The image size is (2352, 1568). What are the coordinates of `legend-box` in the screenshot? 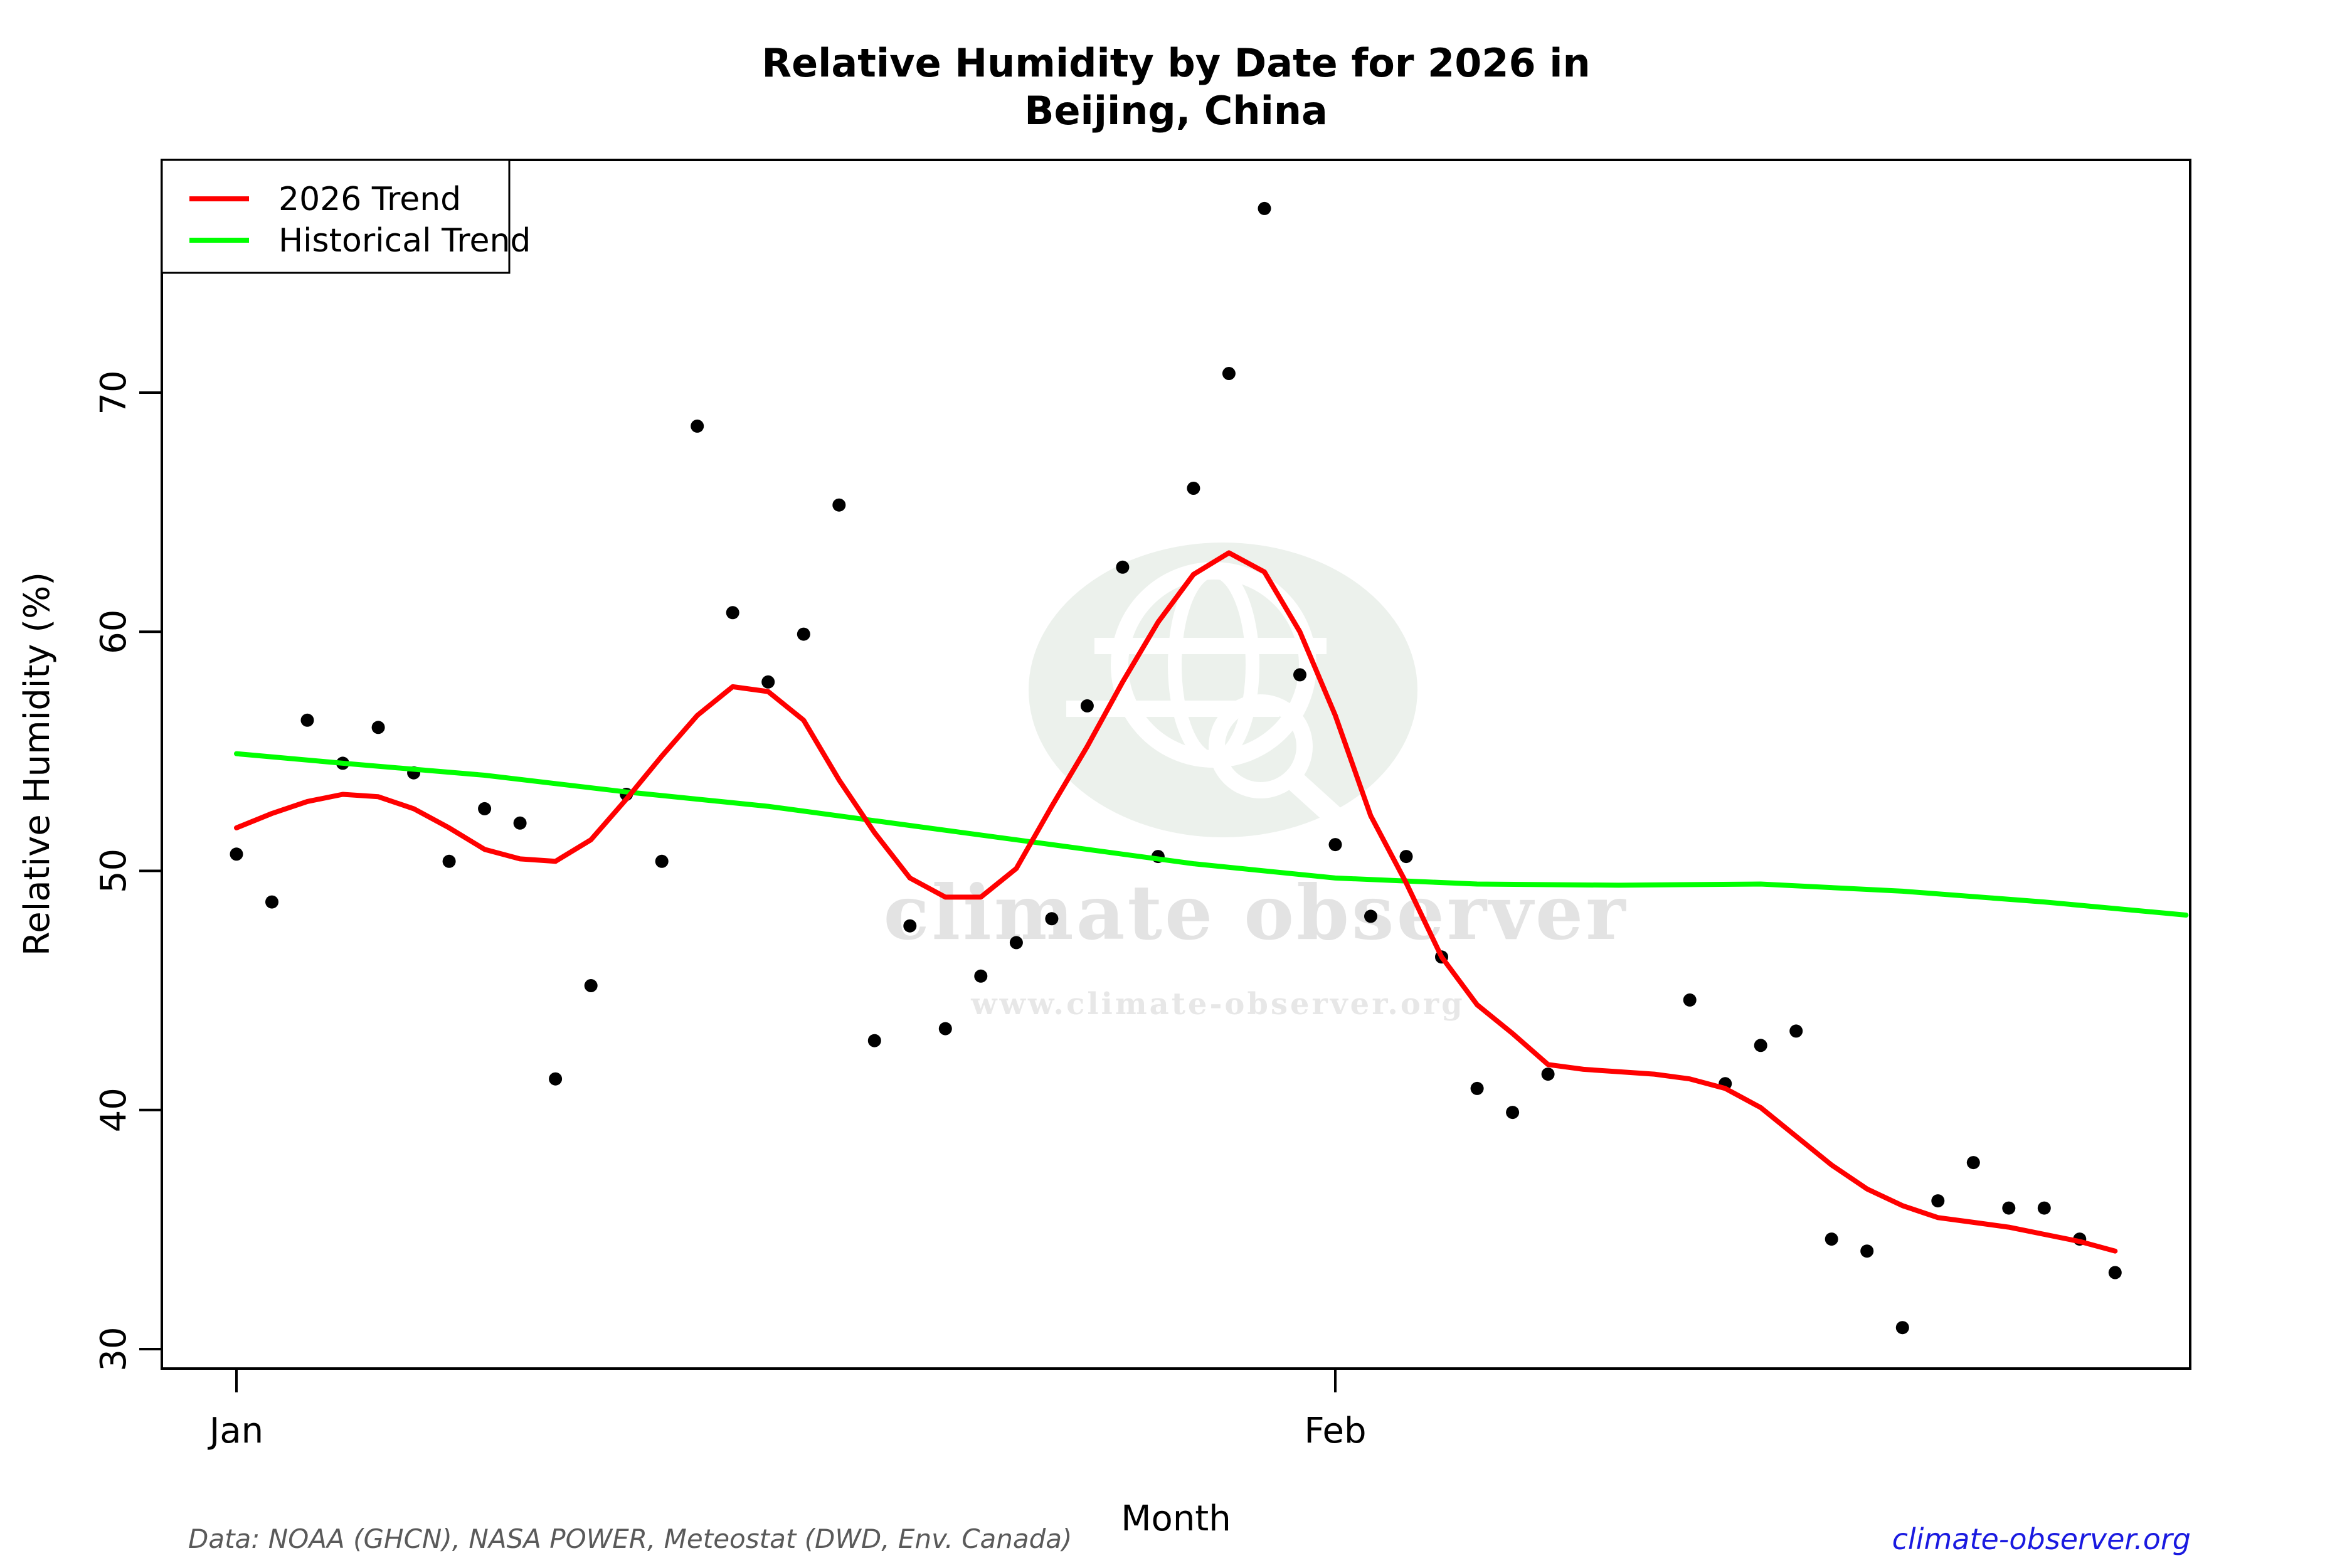 It's located at (336, 216).